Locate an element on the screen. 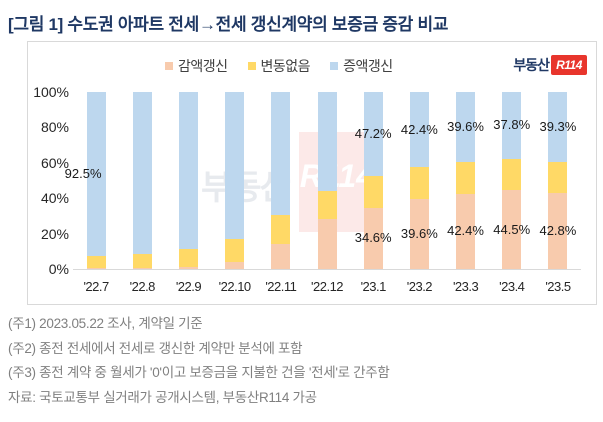  y-axis-label: 100% is located at coordinates (51, 92).